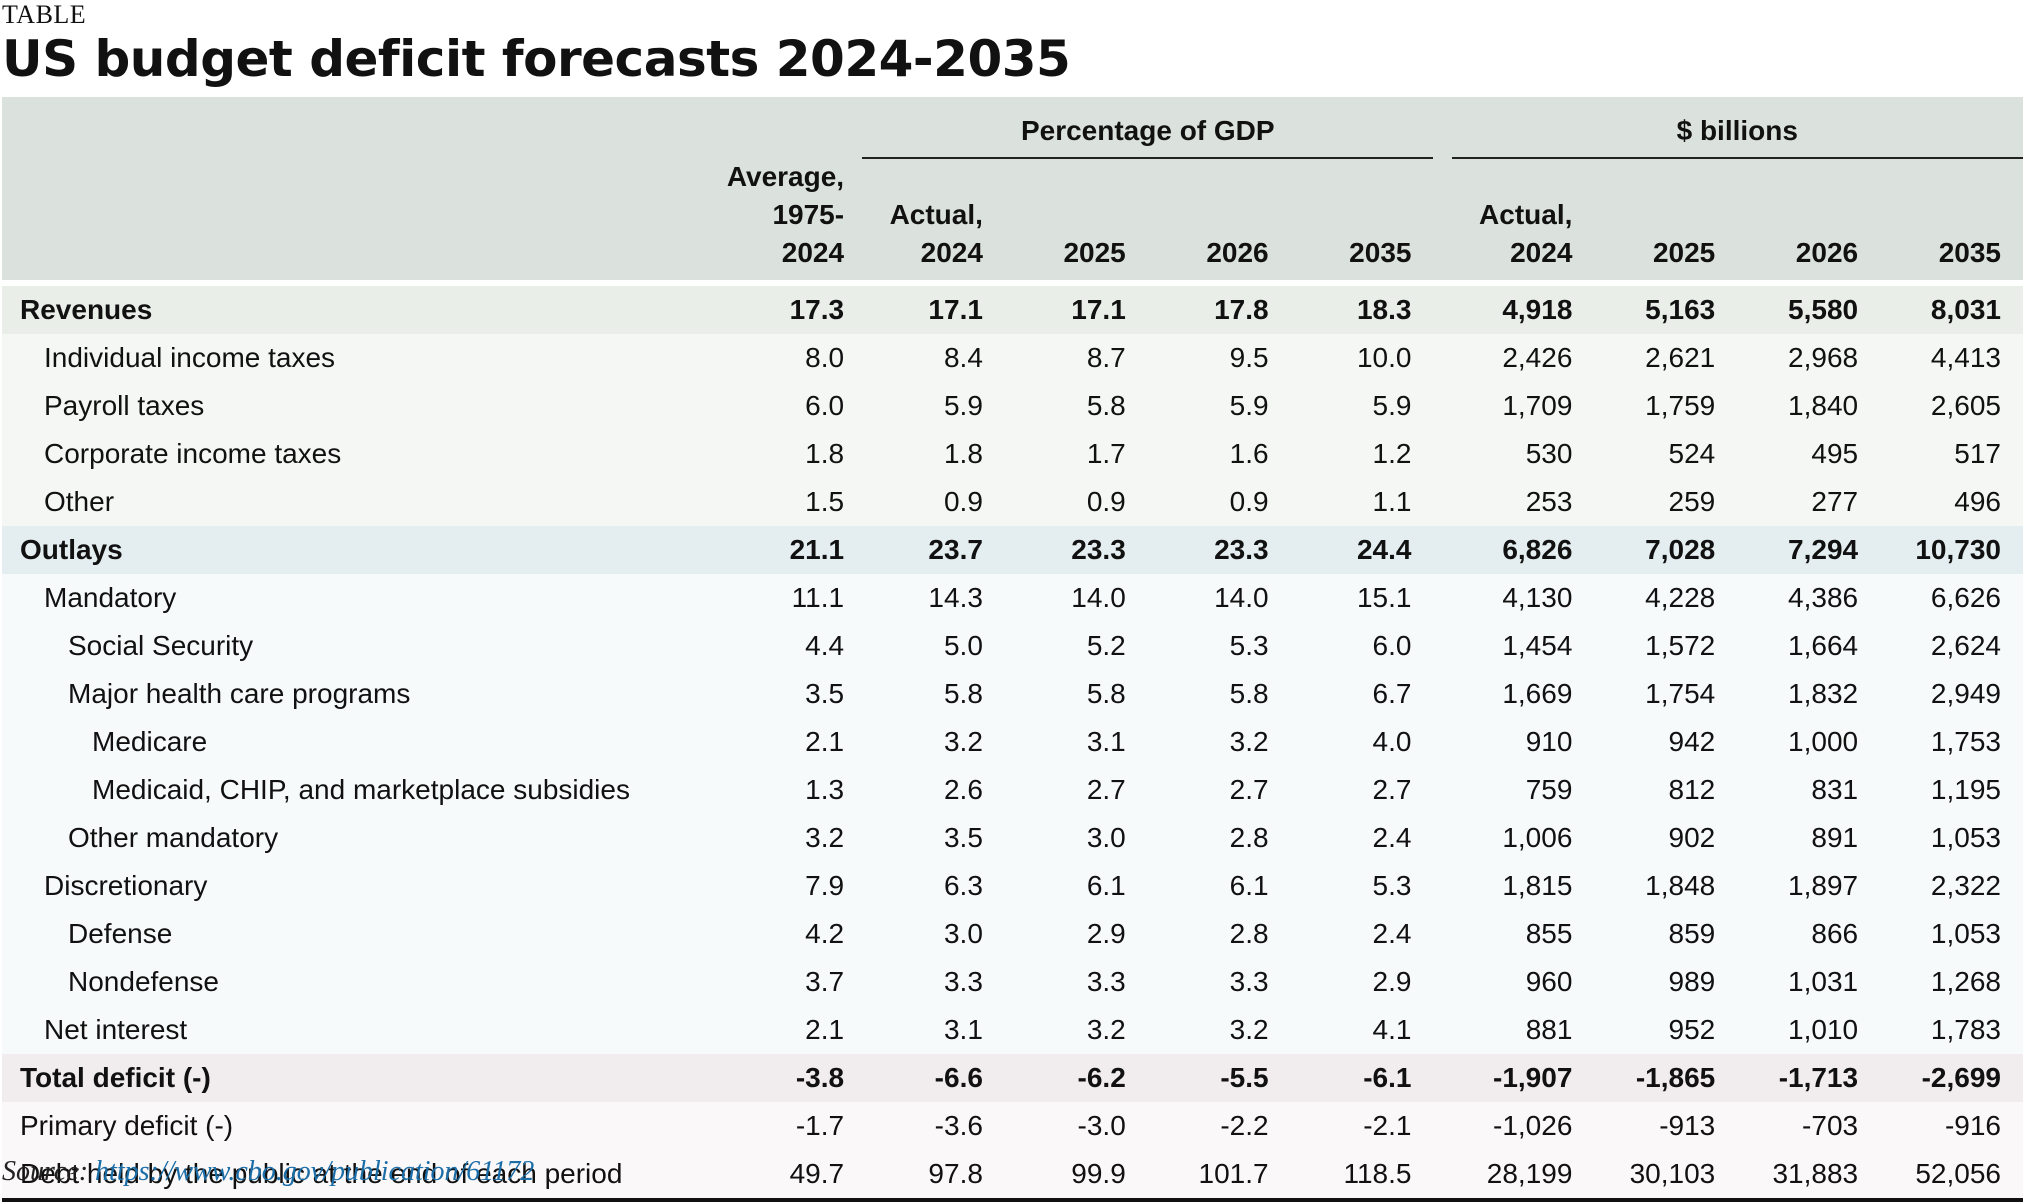 Image resolution: width=2023 pixels, height=1202 pixels. What do you see at coordinates (1951, 310) in the screenshot?
I see `cell-d35: 8,031` at bounding box center [1951, 310].